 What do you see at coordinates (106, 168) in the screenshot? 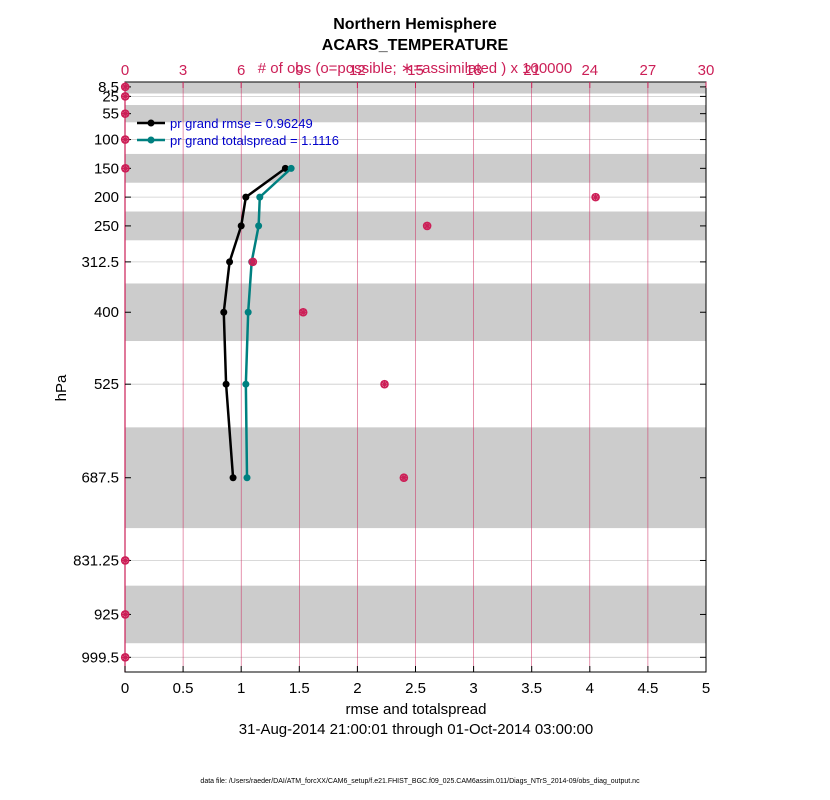
I see `y-tick-label-4: 150` at bounding box center [106, 168].